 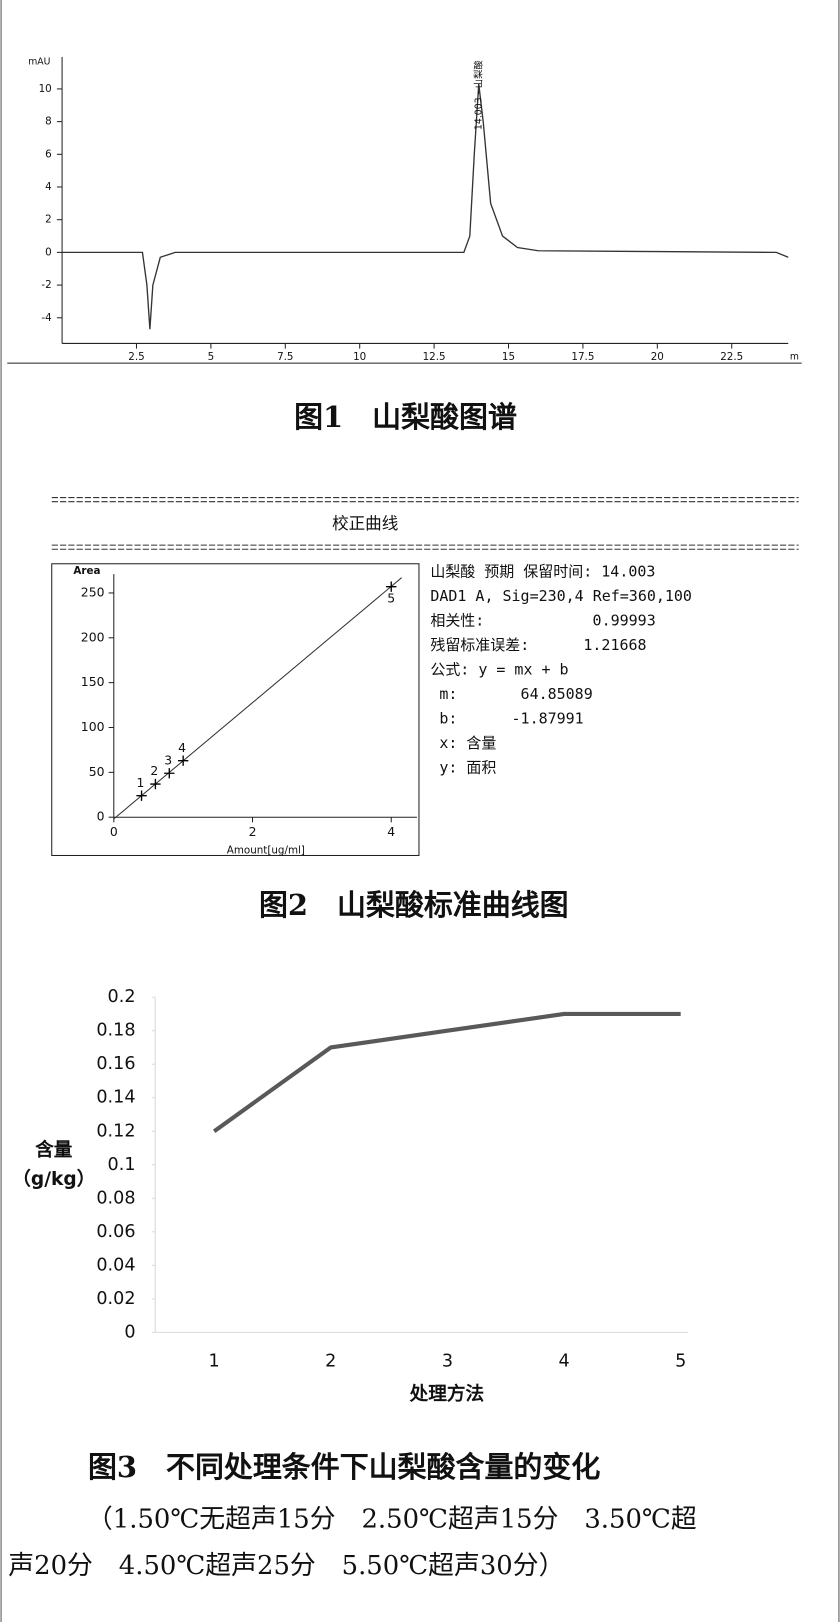 I want to click on y-tick-label: 10, so click(x=45, y=89).